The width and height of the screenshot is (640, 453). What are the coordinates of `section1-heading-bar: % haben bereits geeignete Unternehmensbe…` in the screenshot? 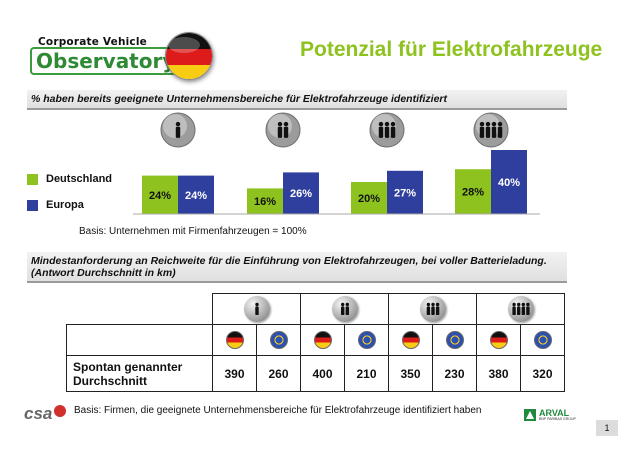 It's located at (297, 100).